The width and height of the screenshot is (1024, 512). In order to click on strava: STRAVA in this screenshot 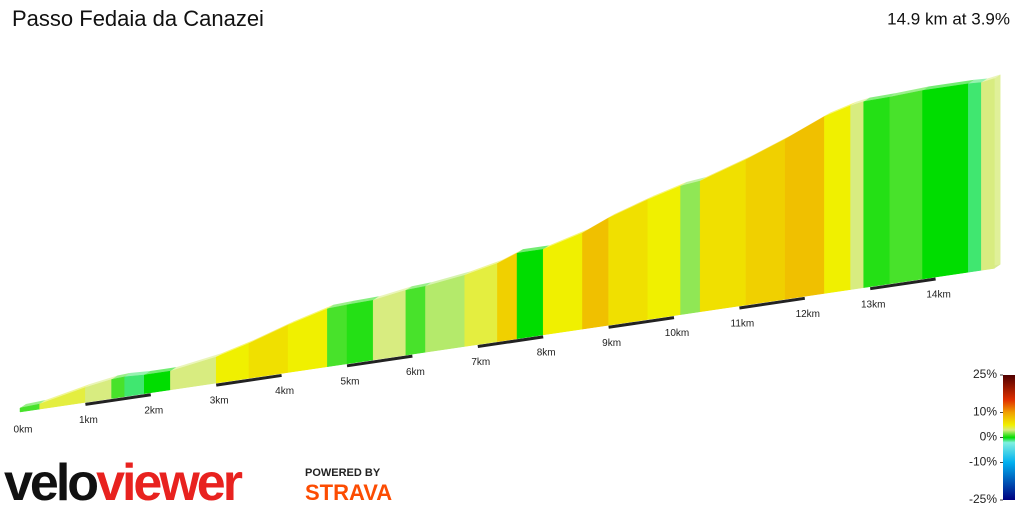, I will do `click(348, 492)`.